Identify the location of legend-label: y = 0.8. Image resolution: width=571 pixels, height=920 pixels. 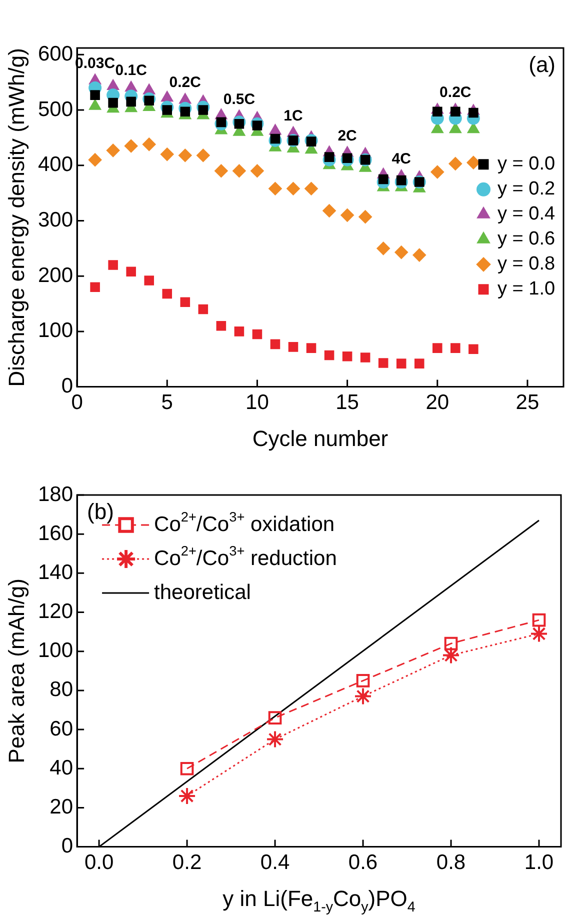
(527, 264).